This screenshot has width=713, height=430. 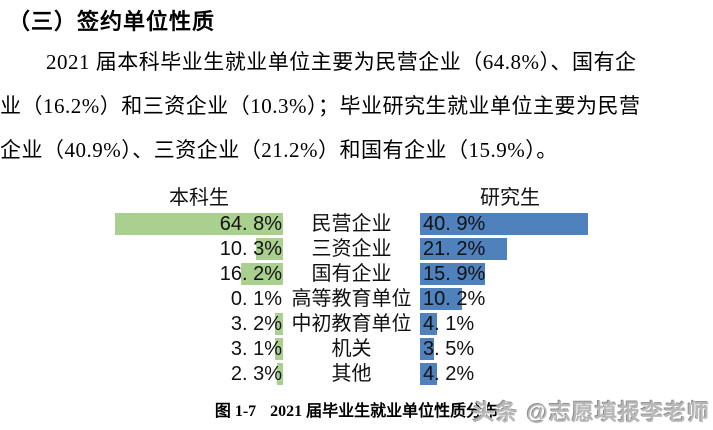 I want to click on undergraduate-bar-cell: 3. 2%, so click(x=199, y=324).